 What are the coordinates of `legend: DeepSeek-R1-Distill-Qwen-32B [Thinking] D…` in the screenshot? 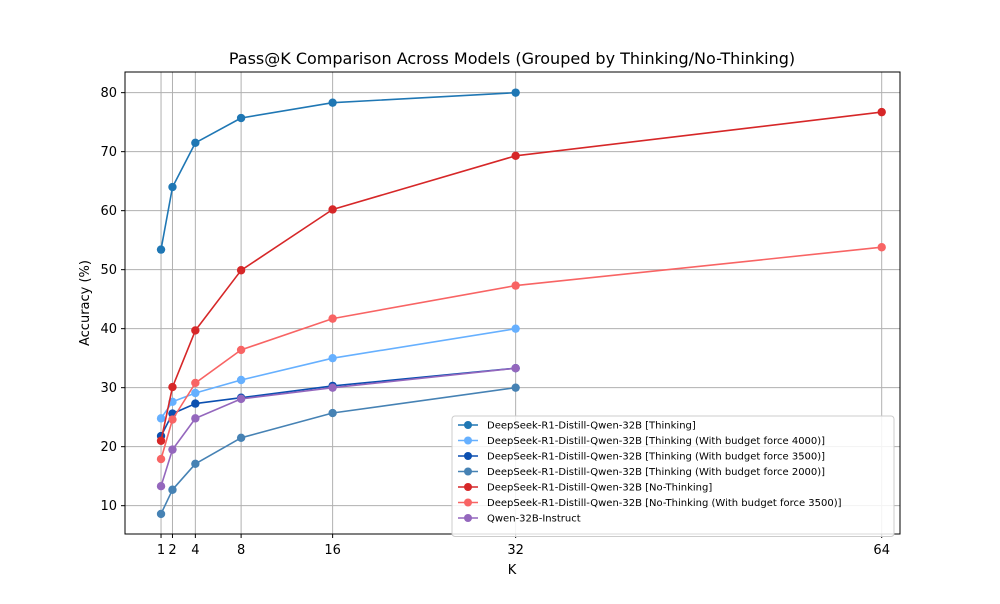 It's located at (673, 476).